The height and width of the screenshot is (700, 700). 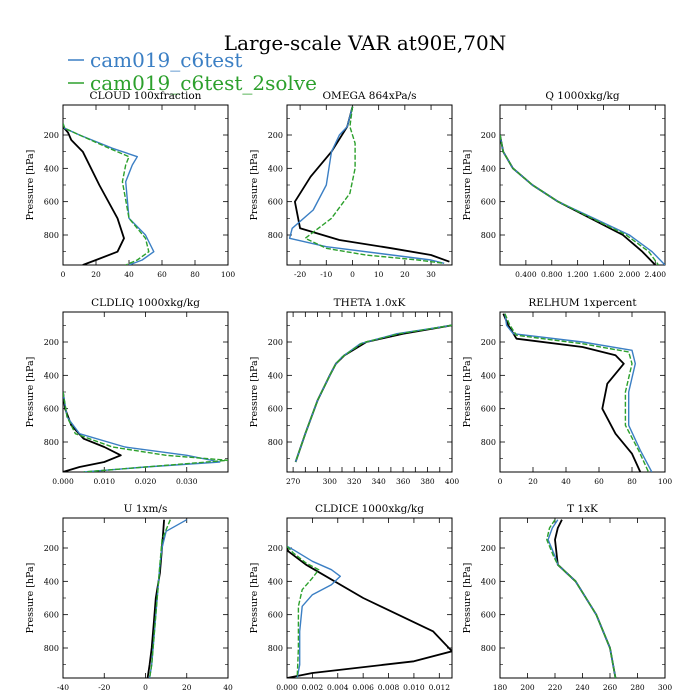 What do you see at coordinates (379, 274) in the screenshot?
I see `x-tick-label: 10` at bounding box center [379, 274].